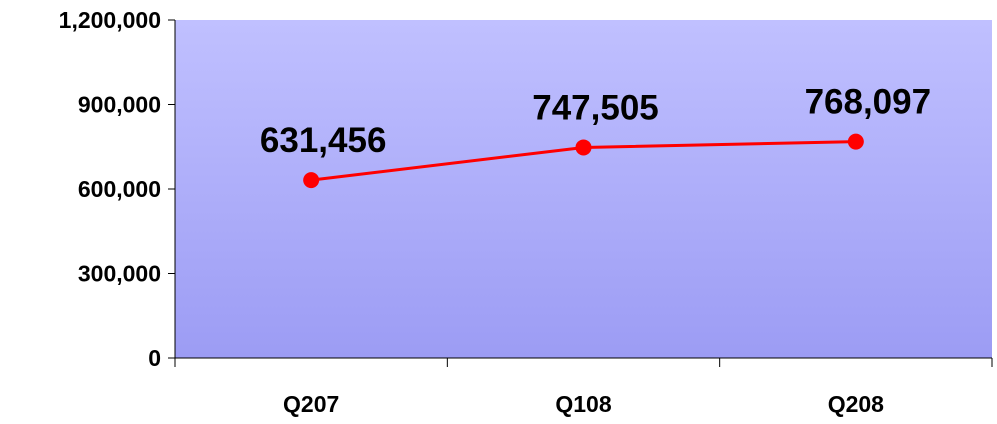  I want to click on data-label: 631,456, so click(323, 140).